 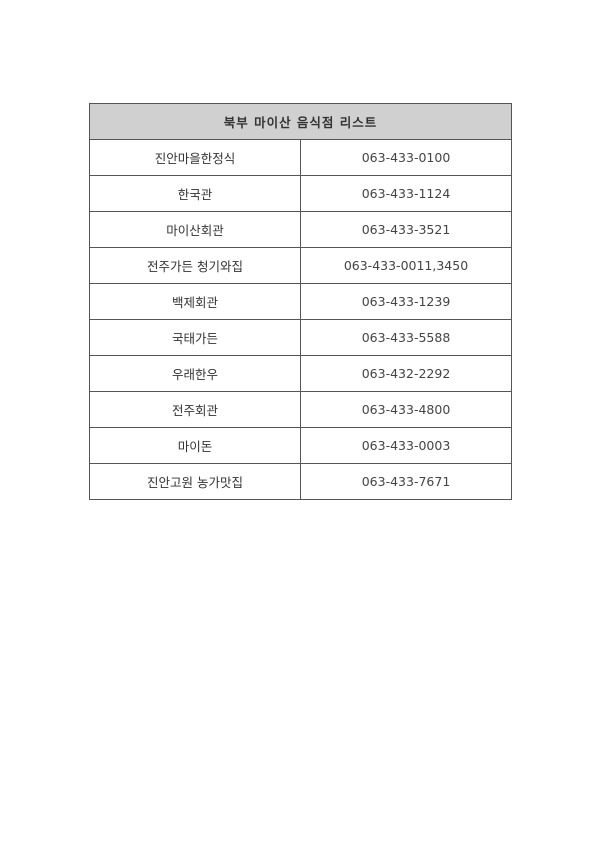 I want to click on phone-number: 063-433-0100, so click(x=406, y=157).